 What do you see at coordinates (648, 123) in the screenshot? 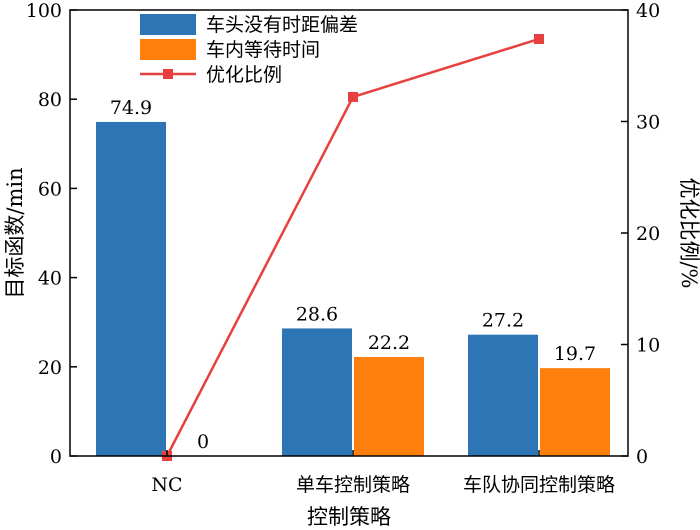
I see `y2-tick-label-4: 30` at bounding box center [648, 123].